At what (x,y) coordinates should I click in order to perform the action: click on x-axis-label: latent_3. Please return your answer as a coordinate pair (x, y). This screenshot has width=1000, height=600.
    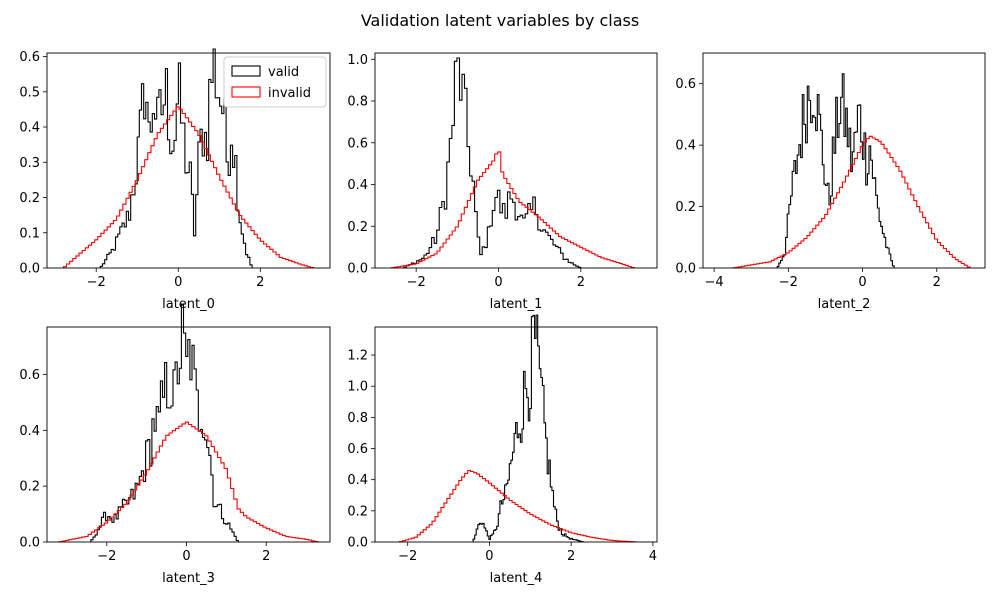
    Looking at the image, I should click on (188, 578).